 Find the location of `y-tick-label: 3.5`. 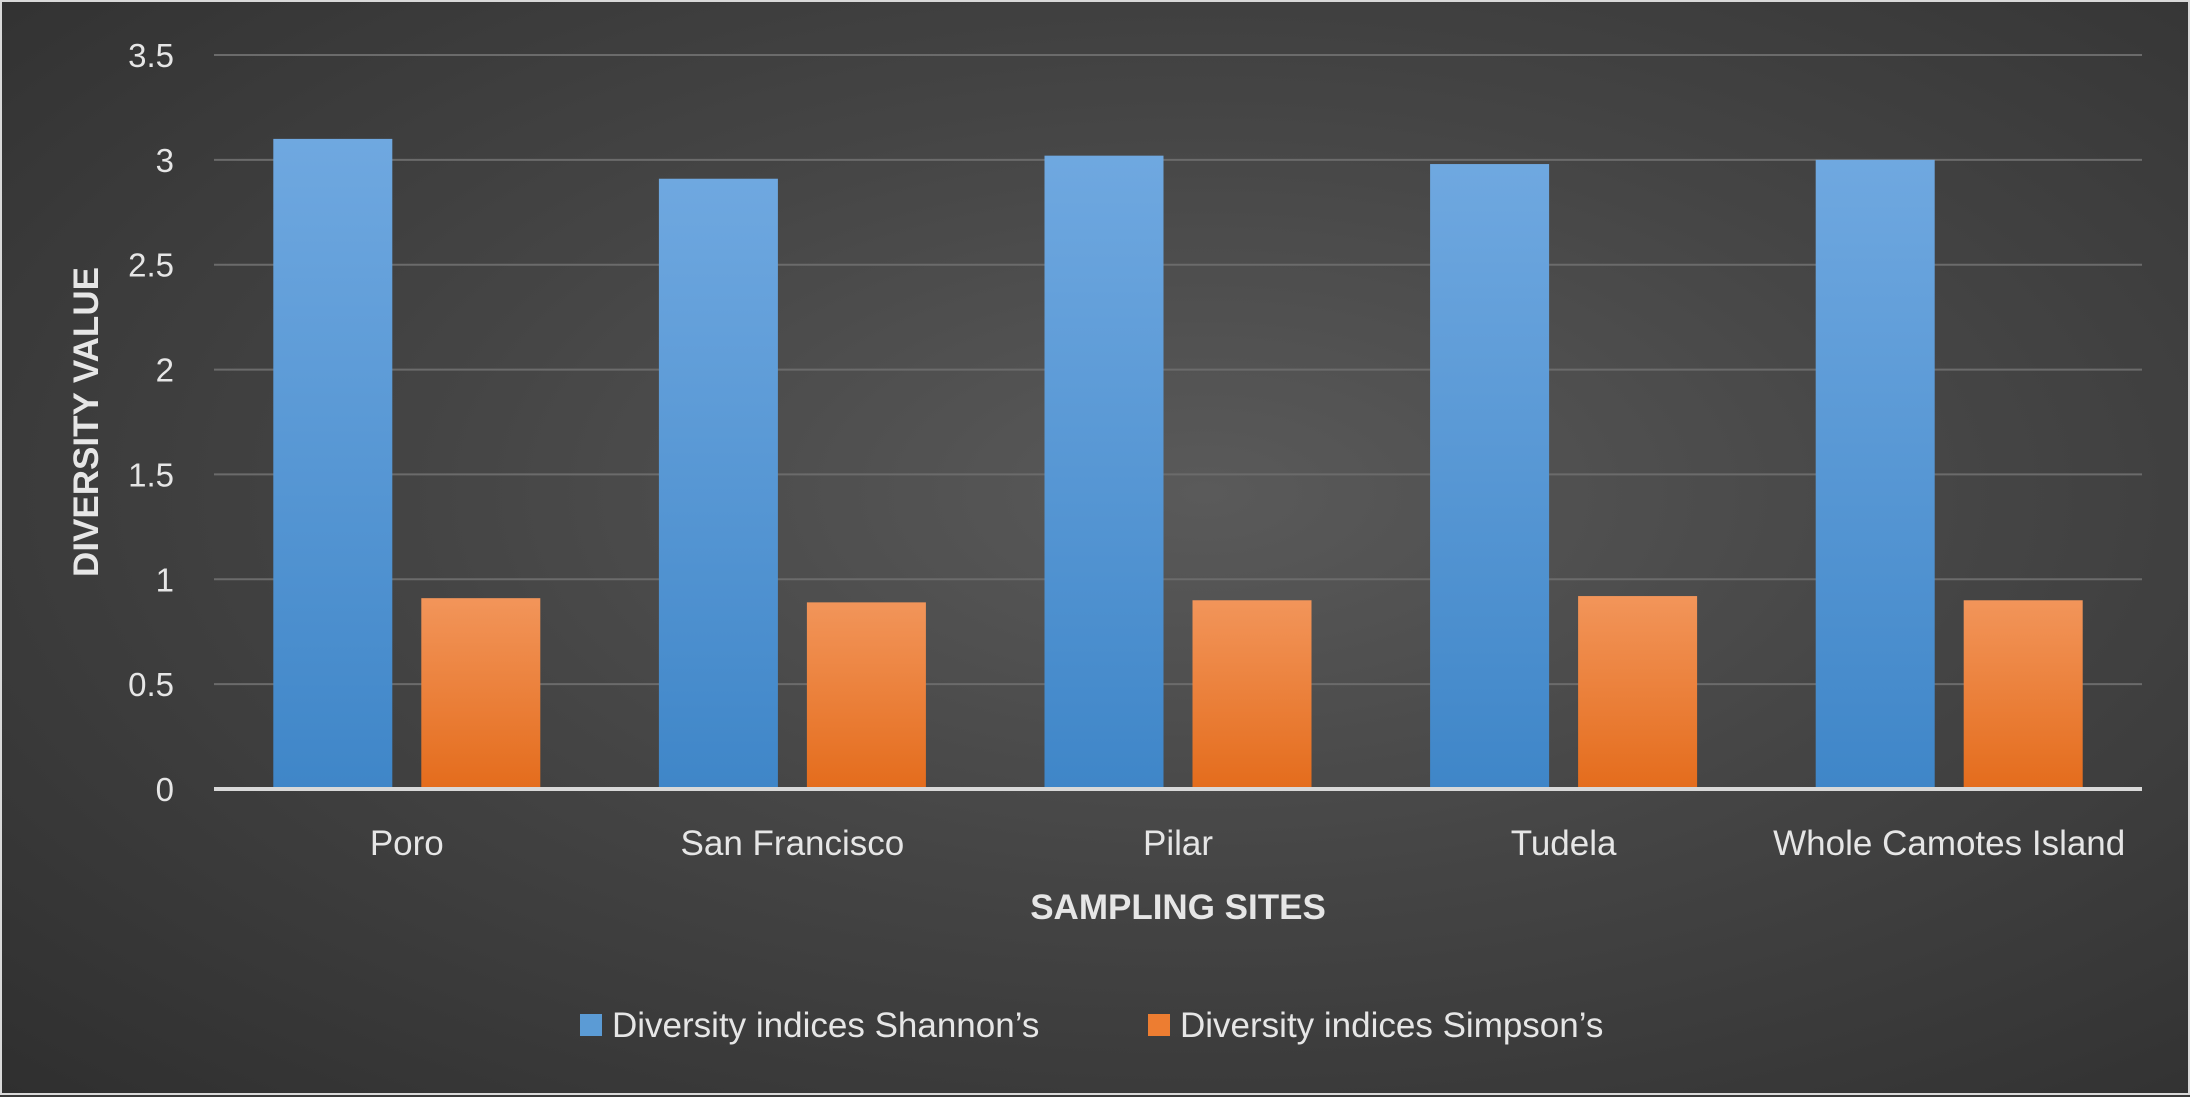

y-tick-label: 3.5 is located at coordinates (151, 55).